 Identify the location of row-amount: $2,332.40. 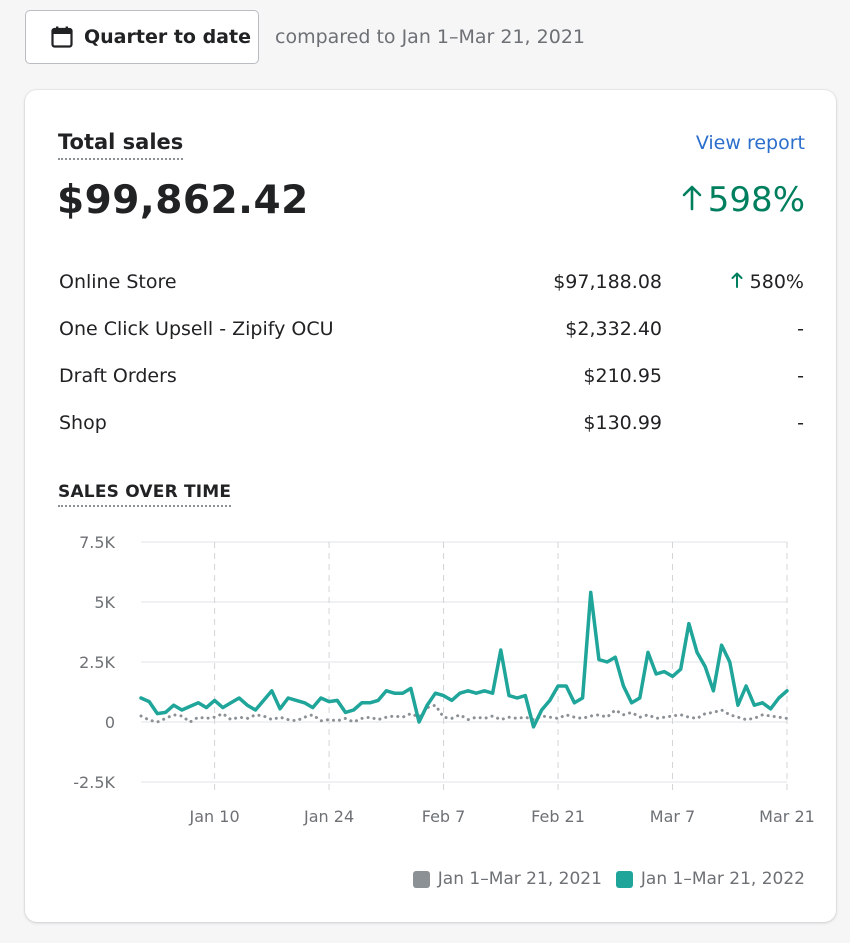
(613, 329).